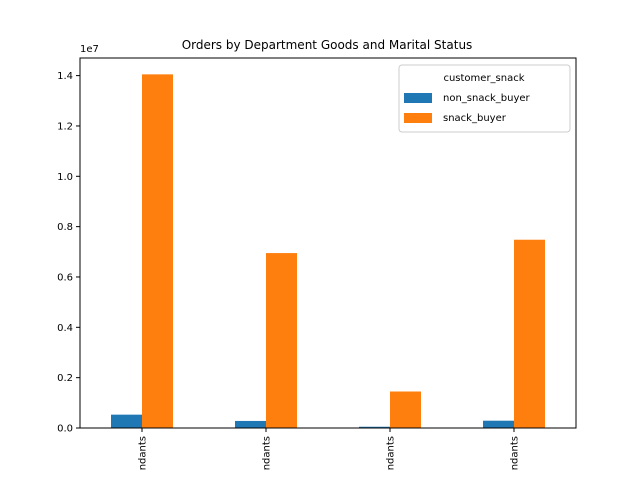  I want to click on legend-box, so click(484, 98).